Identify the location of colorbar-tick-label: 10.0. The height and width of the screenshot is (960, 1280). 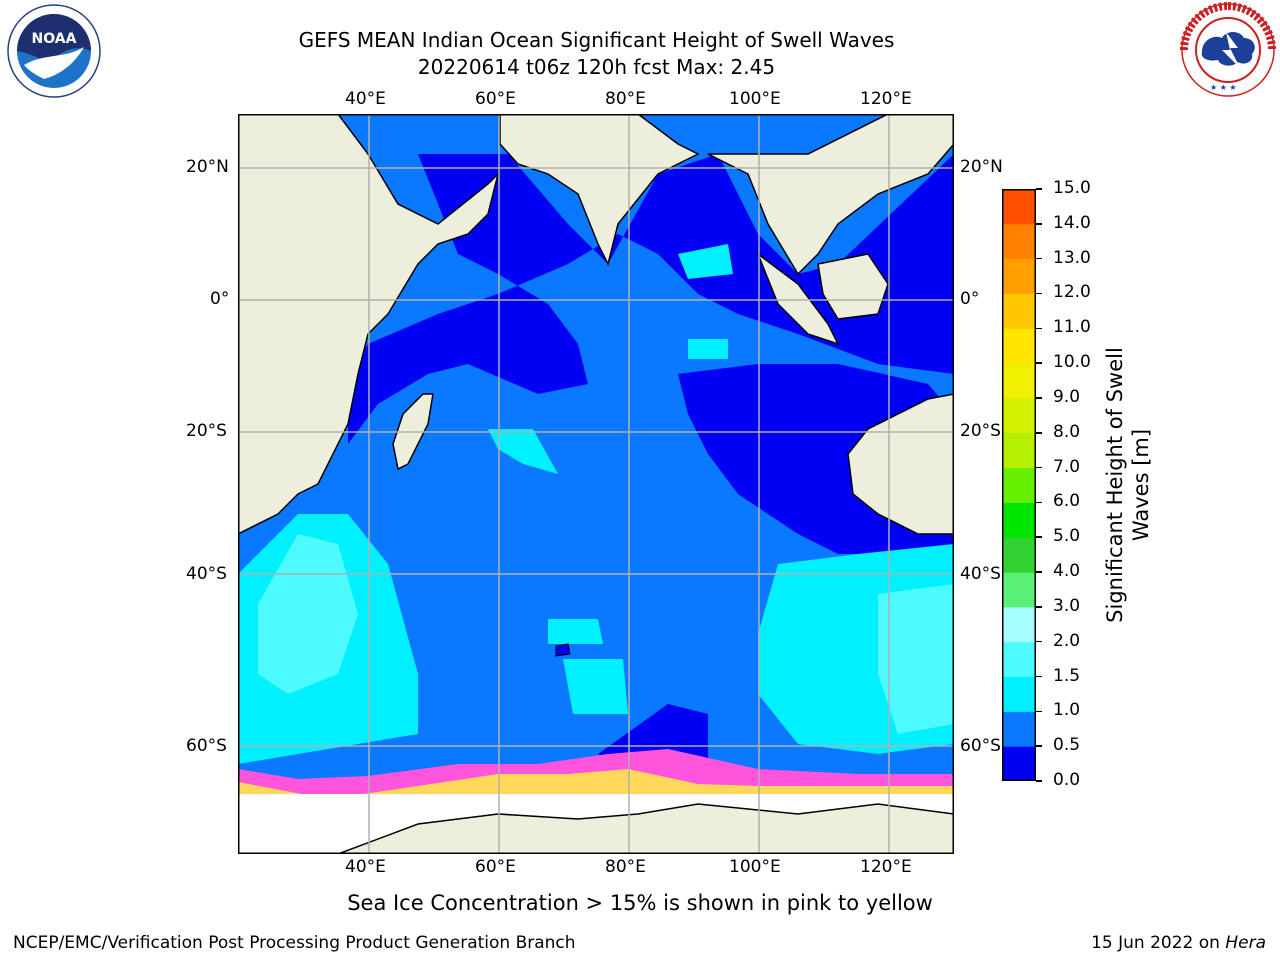
(1072, 362).